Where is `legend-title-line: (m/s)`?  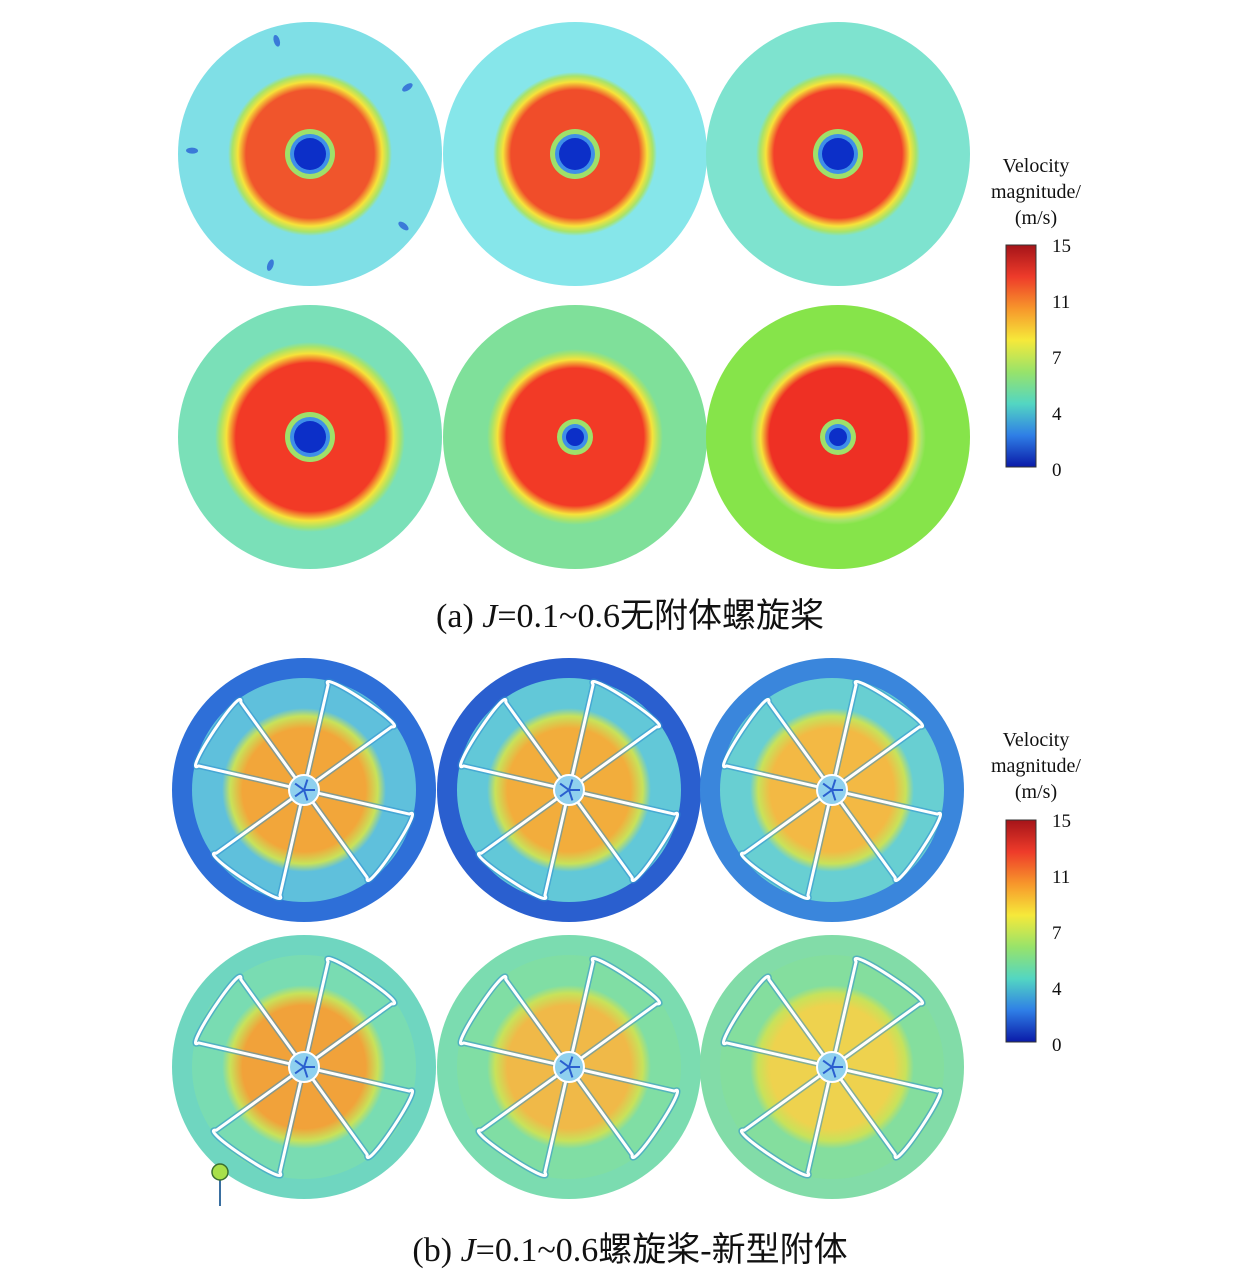 legend-title-line: (m/s) is located at coordinates (1036, 218).